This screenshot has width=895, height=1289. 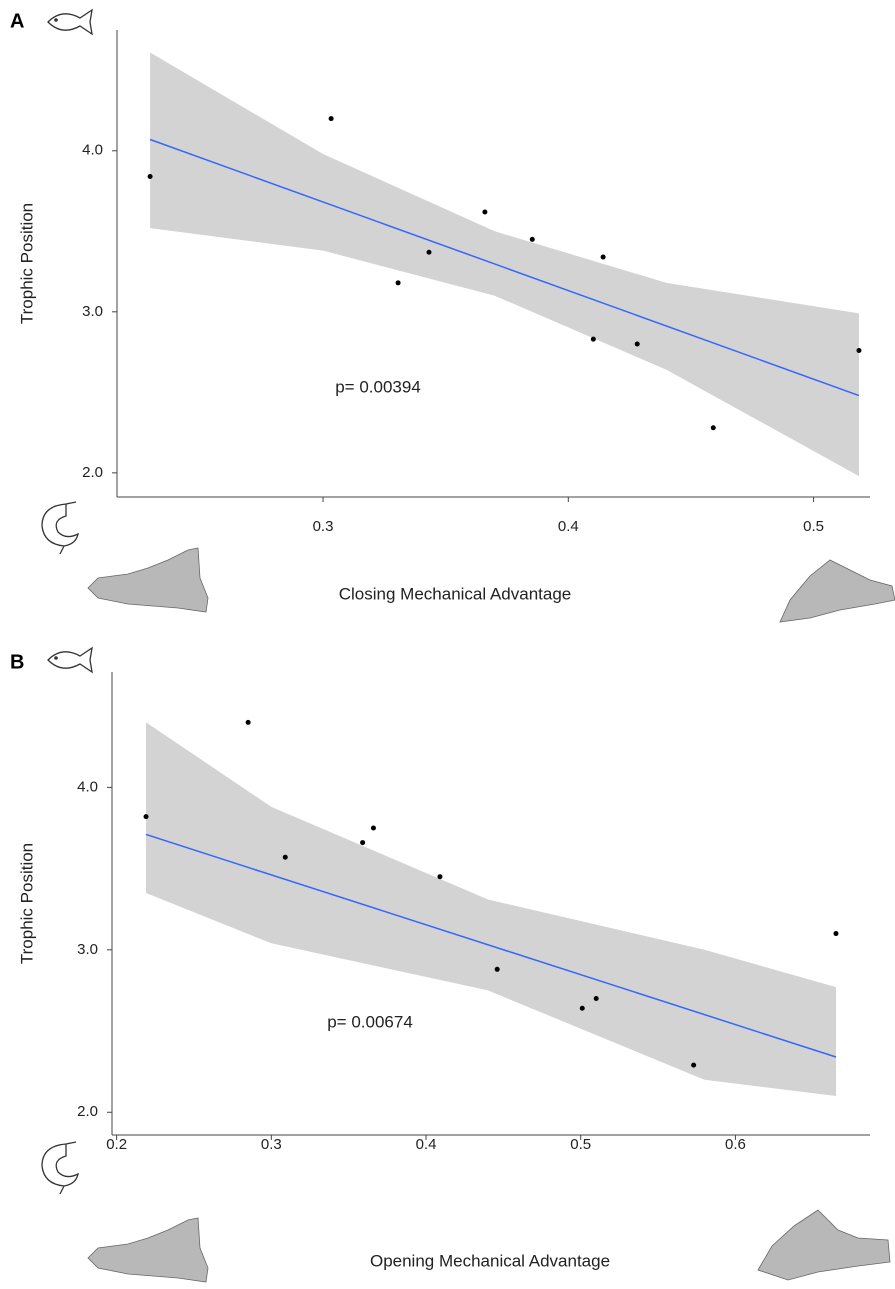 I want to click on panel-letter: B, so click(x=17, y=662).